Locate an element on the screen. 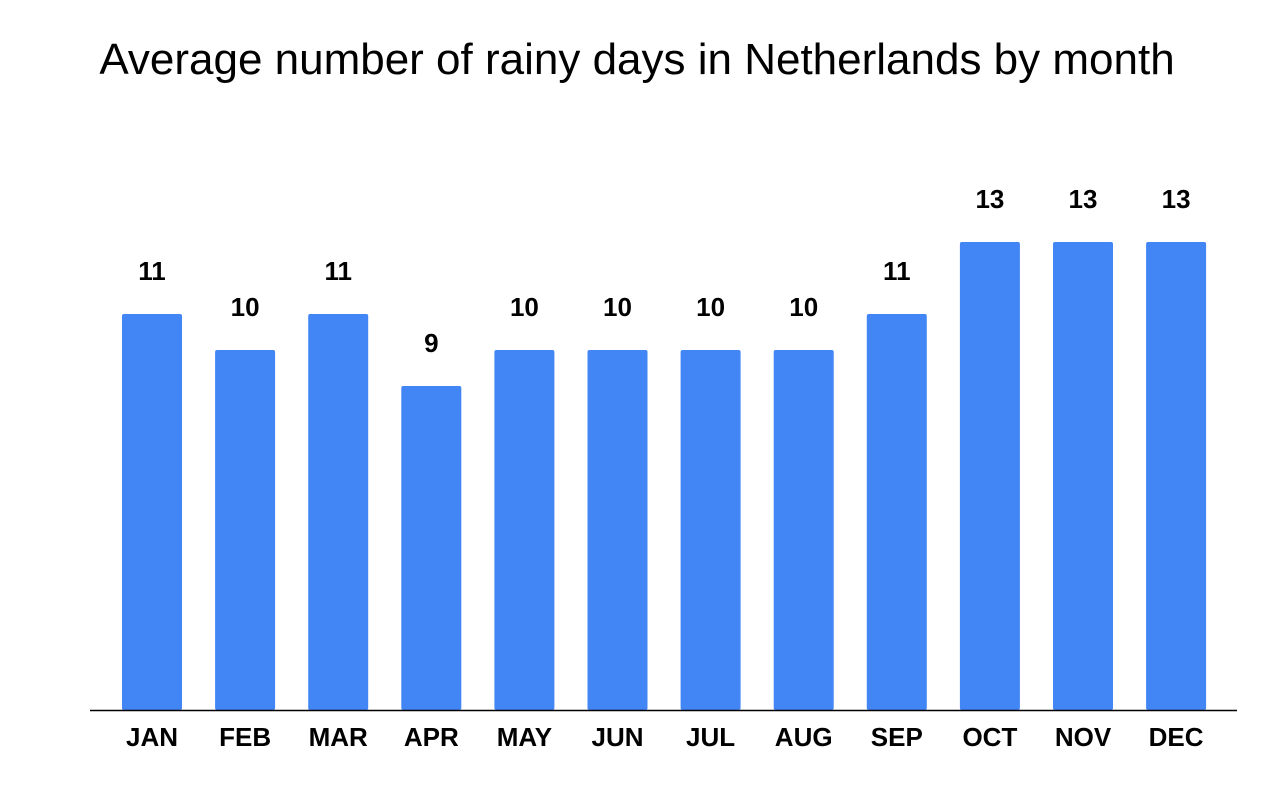 The height and width of the screenshot is (788, 1274). data-label-mar: 11 is located at coordinates (338, 271).